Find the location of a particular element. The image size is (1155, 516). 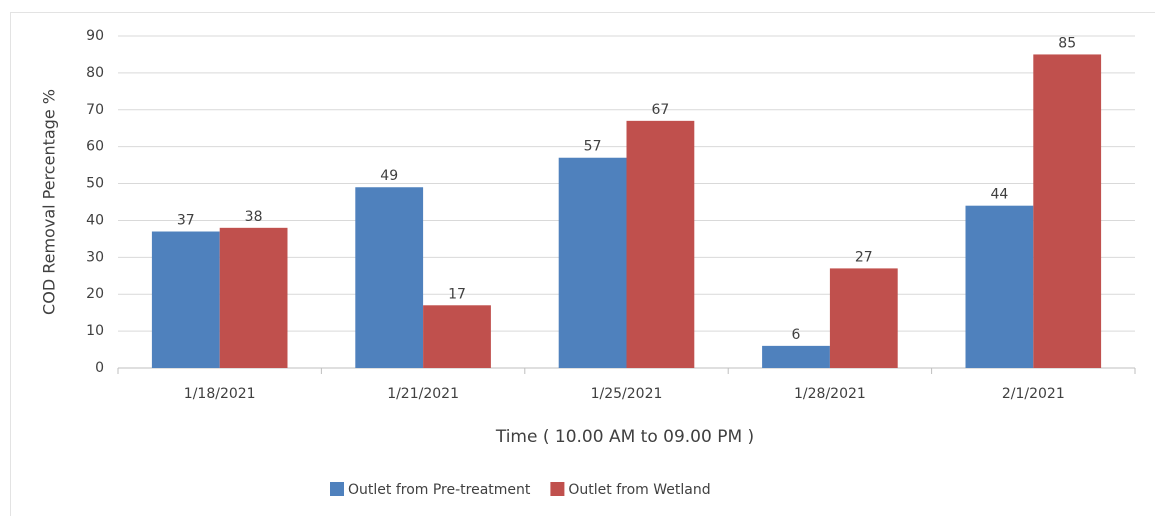

x-tick-label: 1/25/2021 is located at coordinates (627, 394).